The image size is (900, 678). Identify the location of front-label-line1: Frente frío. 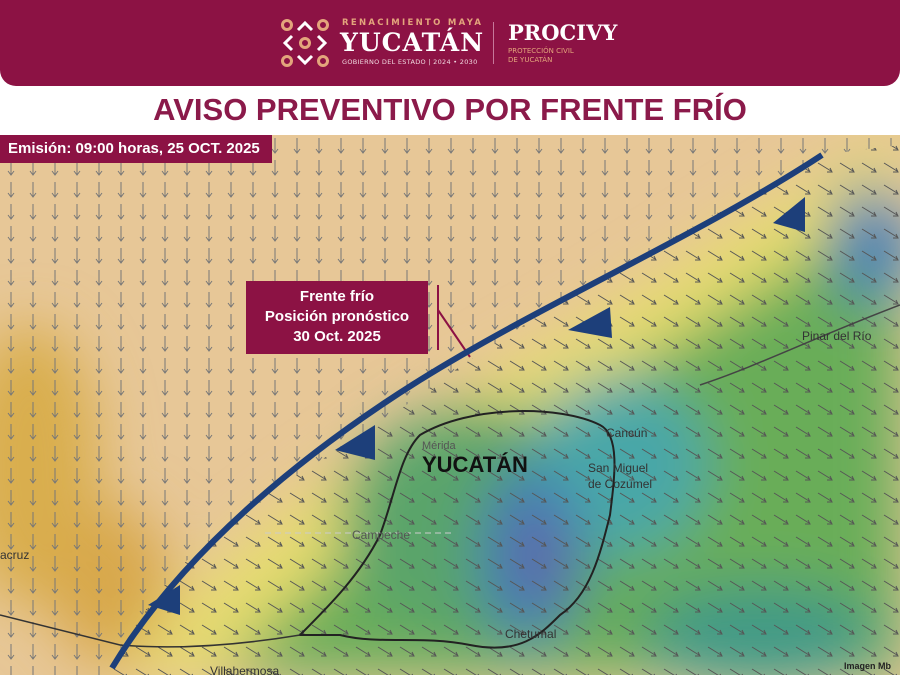
(337, 296).